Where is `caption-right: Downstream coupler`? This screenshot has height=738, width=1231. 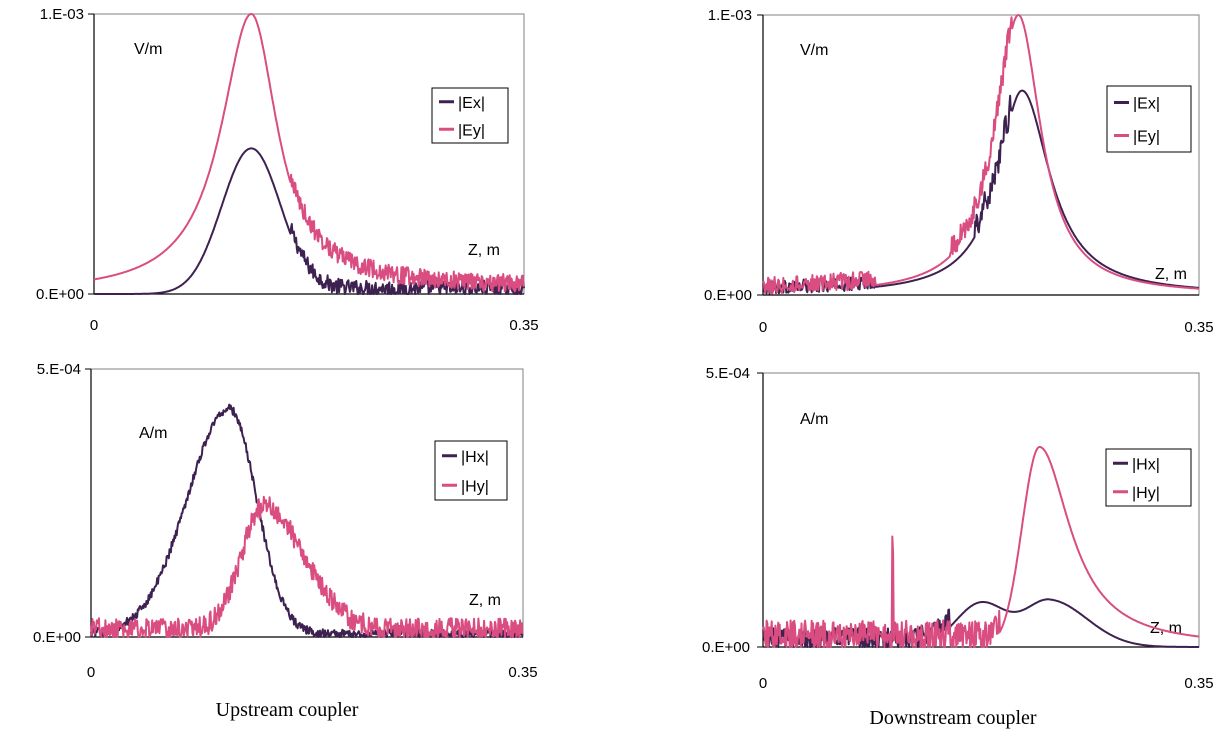
caption-right: Downstream coupler is located at coordinates (953, 718).